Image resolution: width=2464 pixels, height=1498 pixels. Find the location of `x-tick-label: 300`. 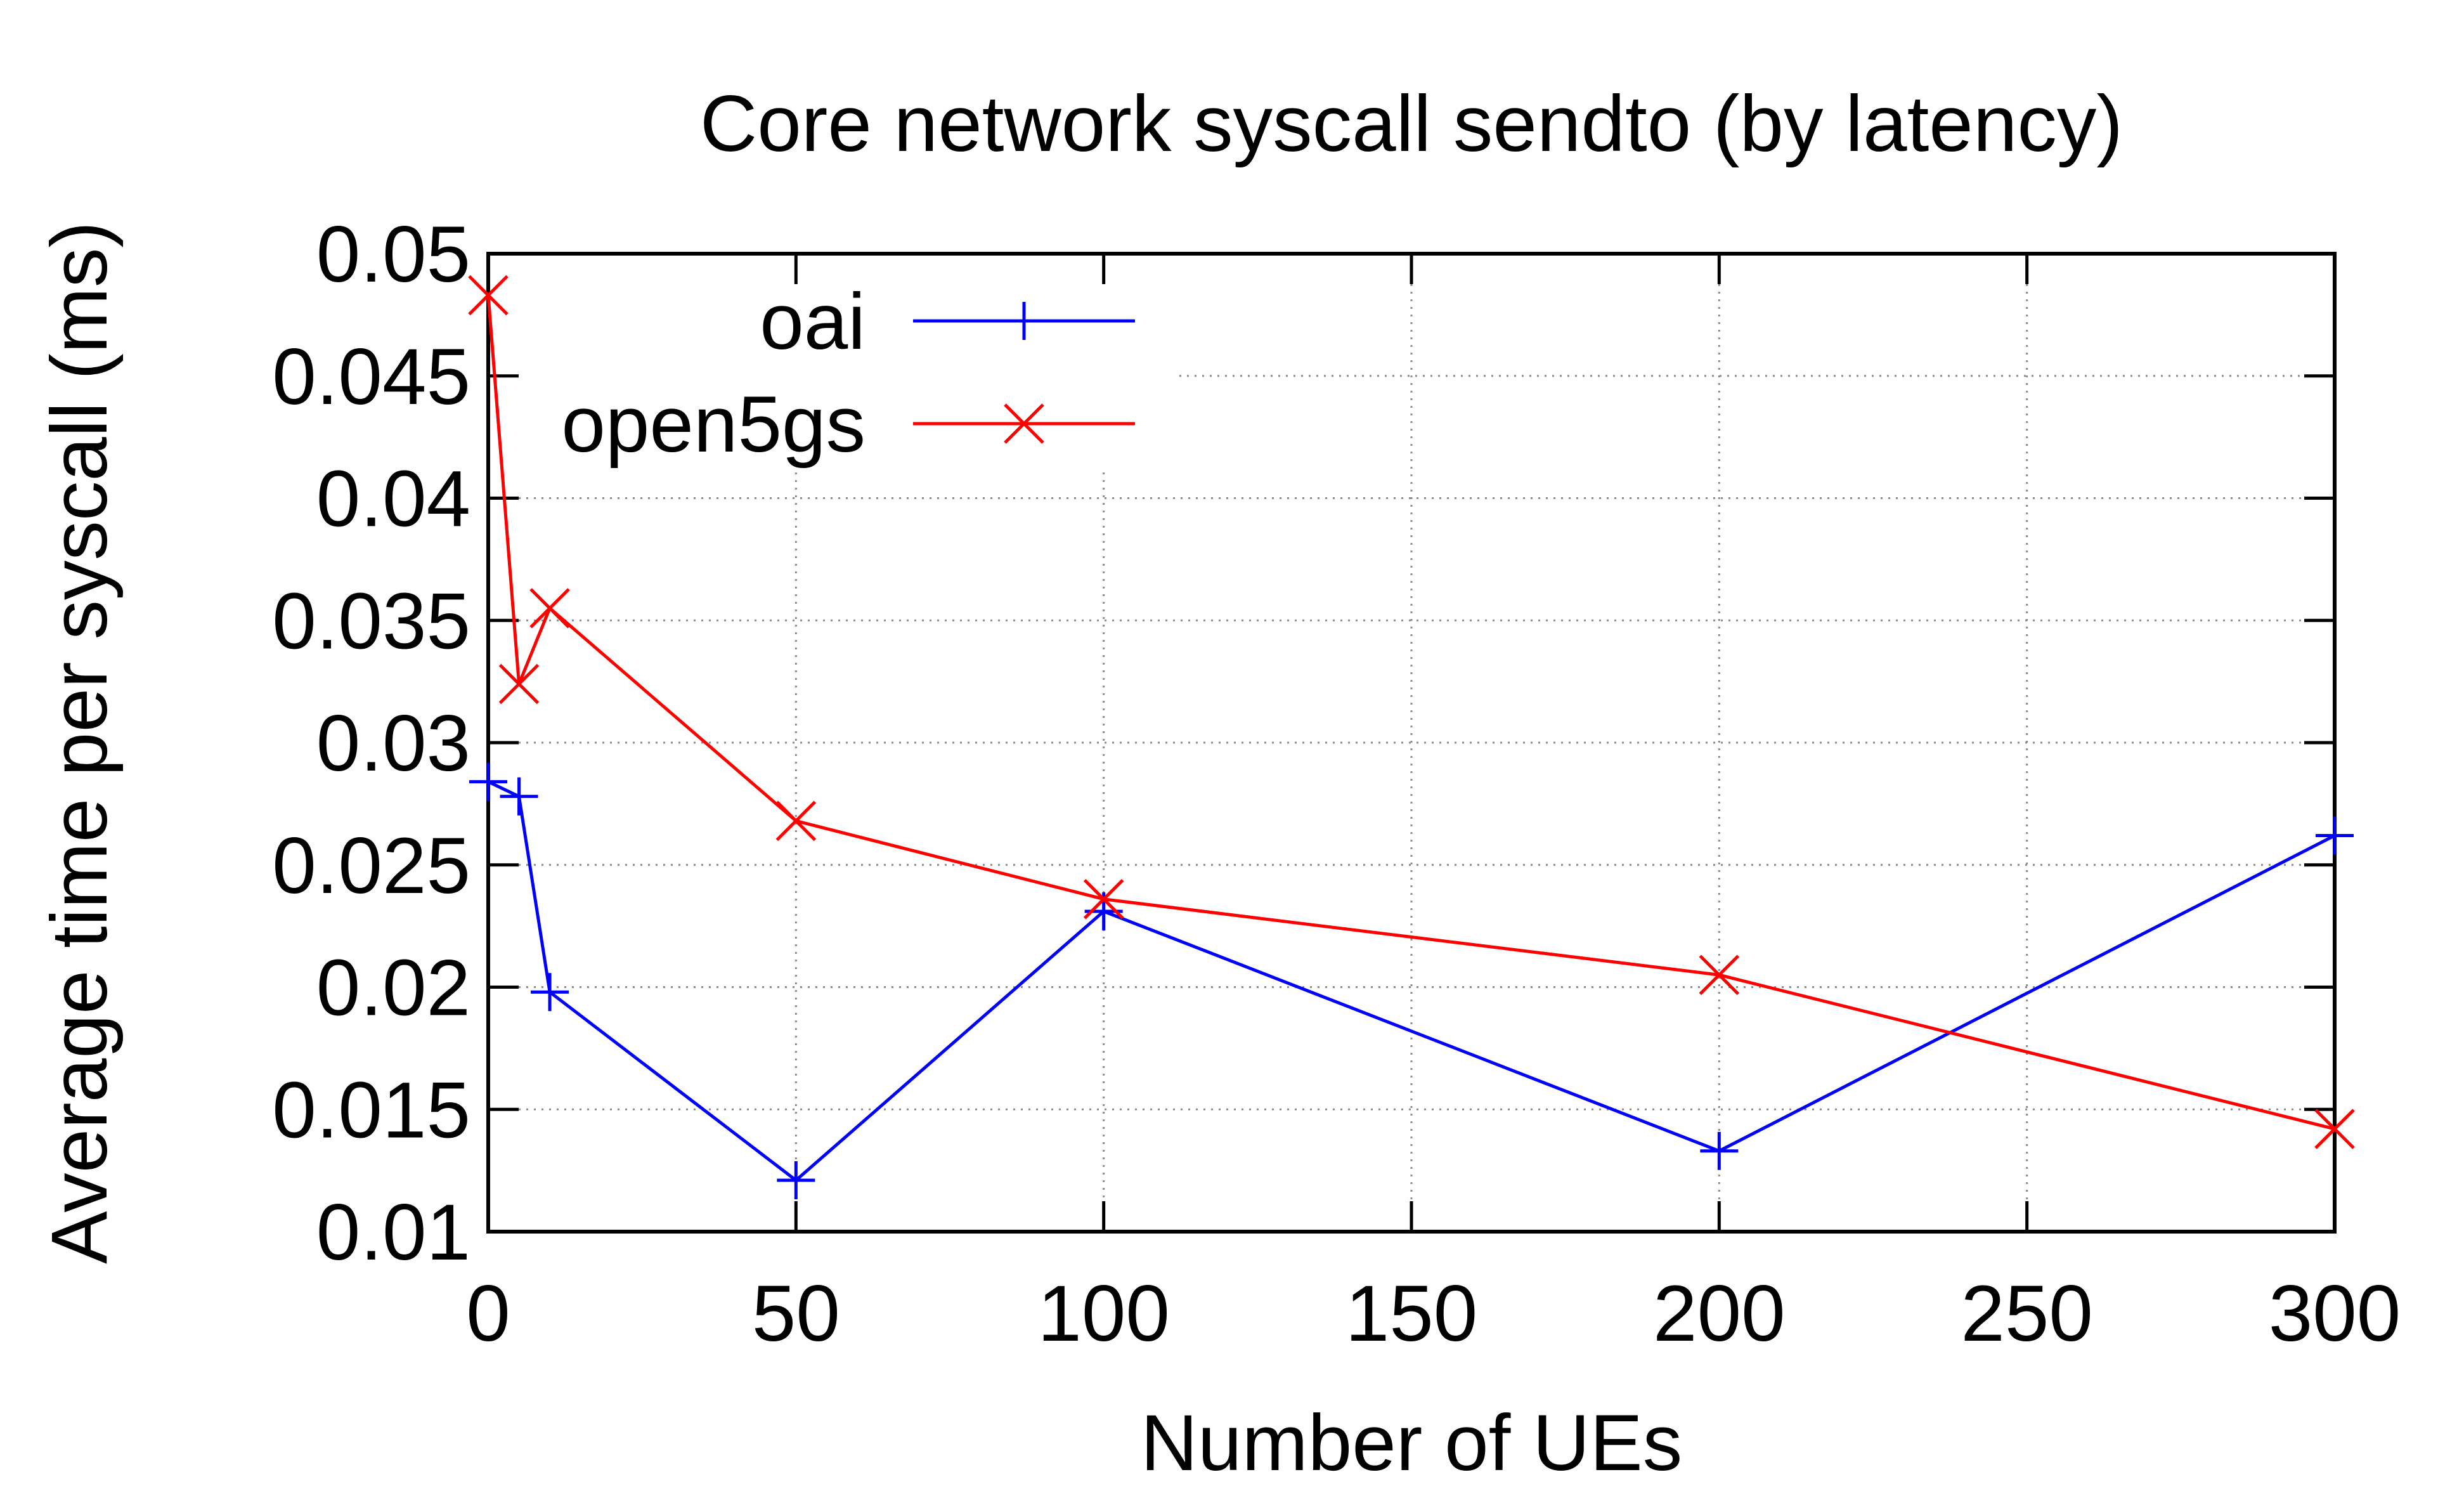

x-tick-label: 300 is located at coordinates (2335, 1314).